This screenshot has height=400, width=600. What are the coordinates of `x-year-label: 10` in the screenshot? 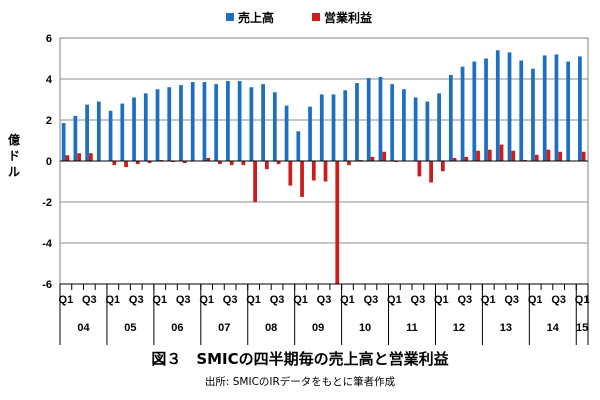 It's located at (365, 328).